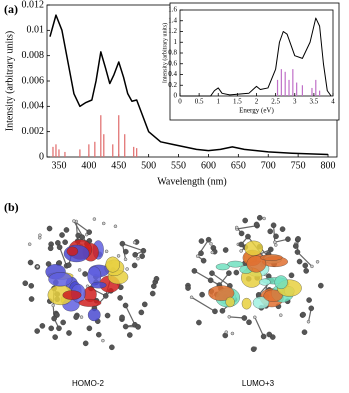 The height and width of the screenshot is (393, 349). Describe the element at coordinates (9, 81) in the screenshot. I see `y-axis-label: Intensity (arbitrary units)` at that location.